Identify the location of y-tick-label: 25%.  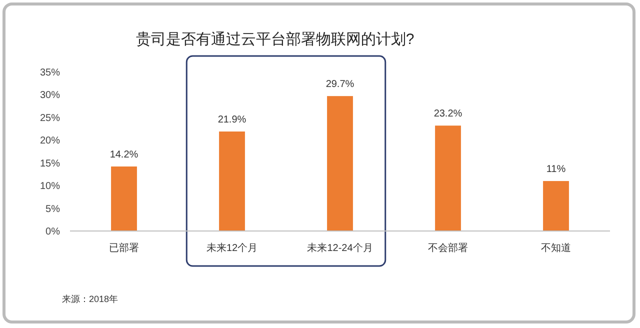
(50, 118).